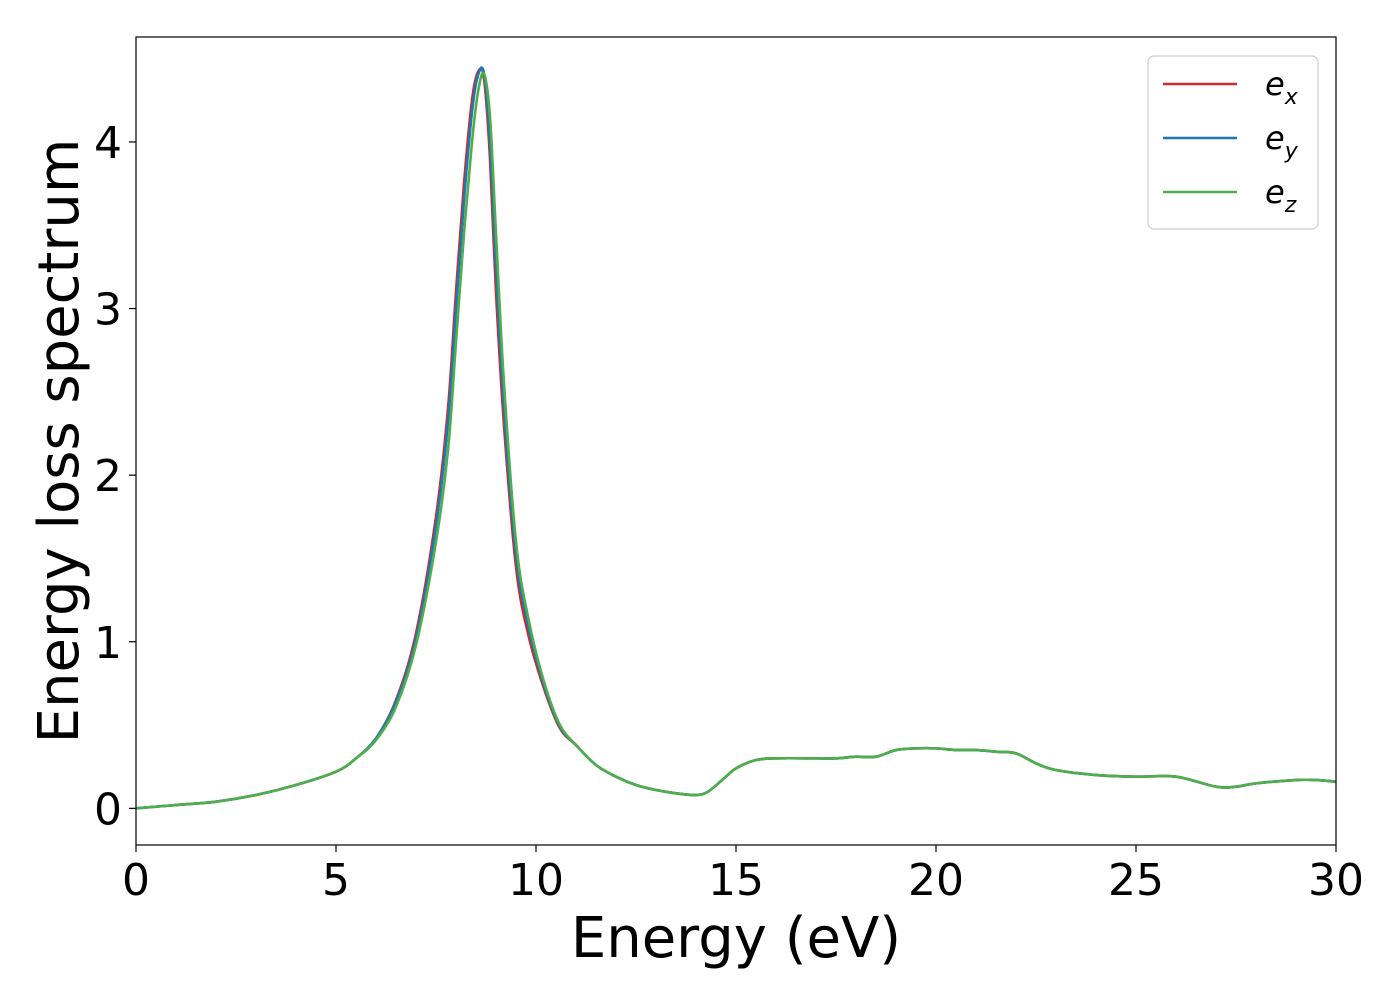 Image resolution: width=1400 pixels, height=1000 pixels. Describe the element at coordinates (108, 643) in the screenshot. I see `y-tick-label: 1` at that location.